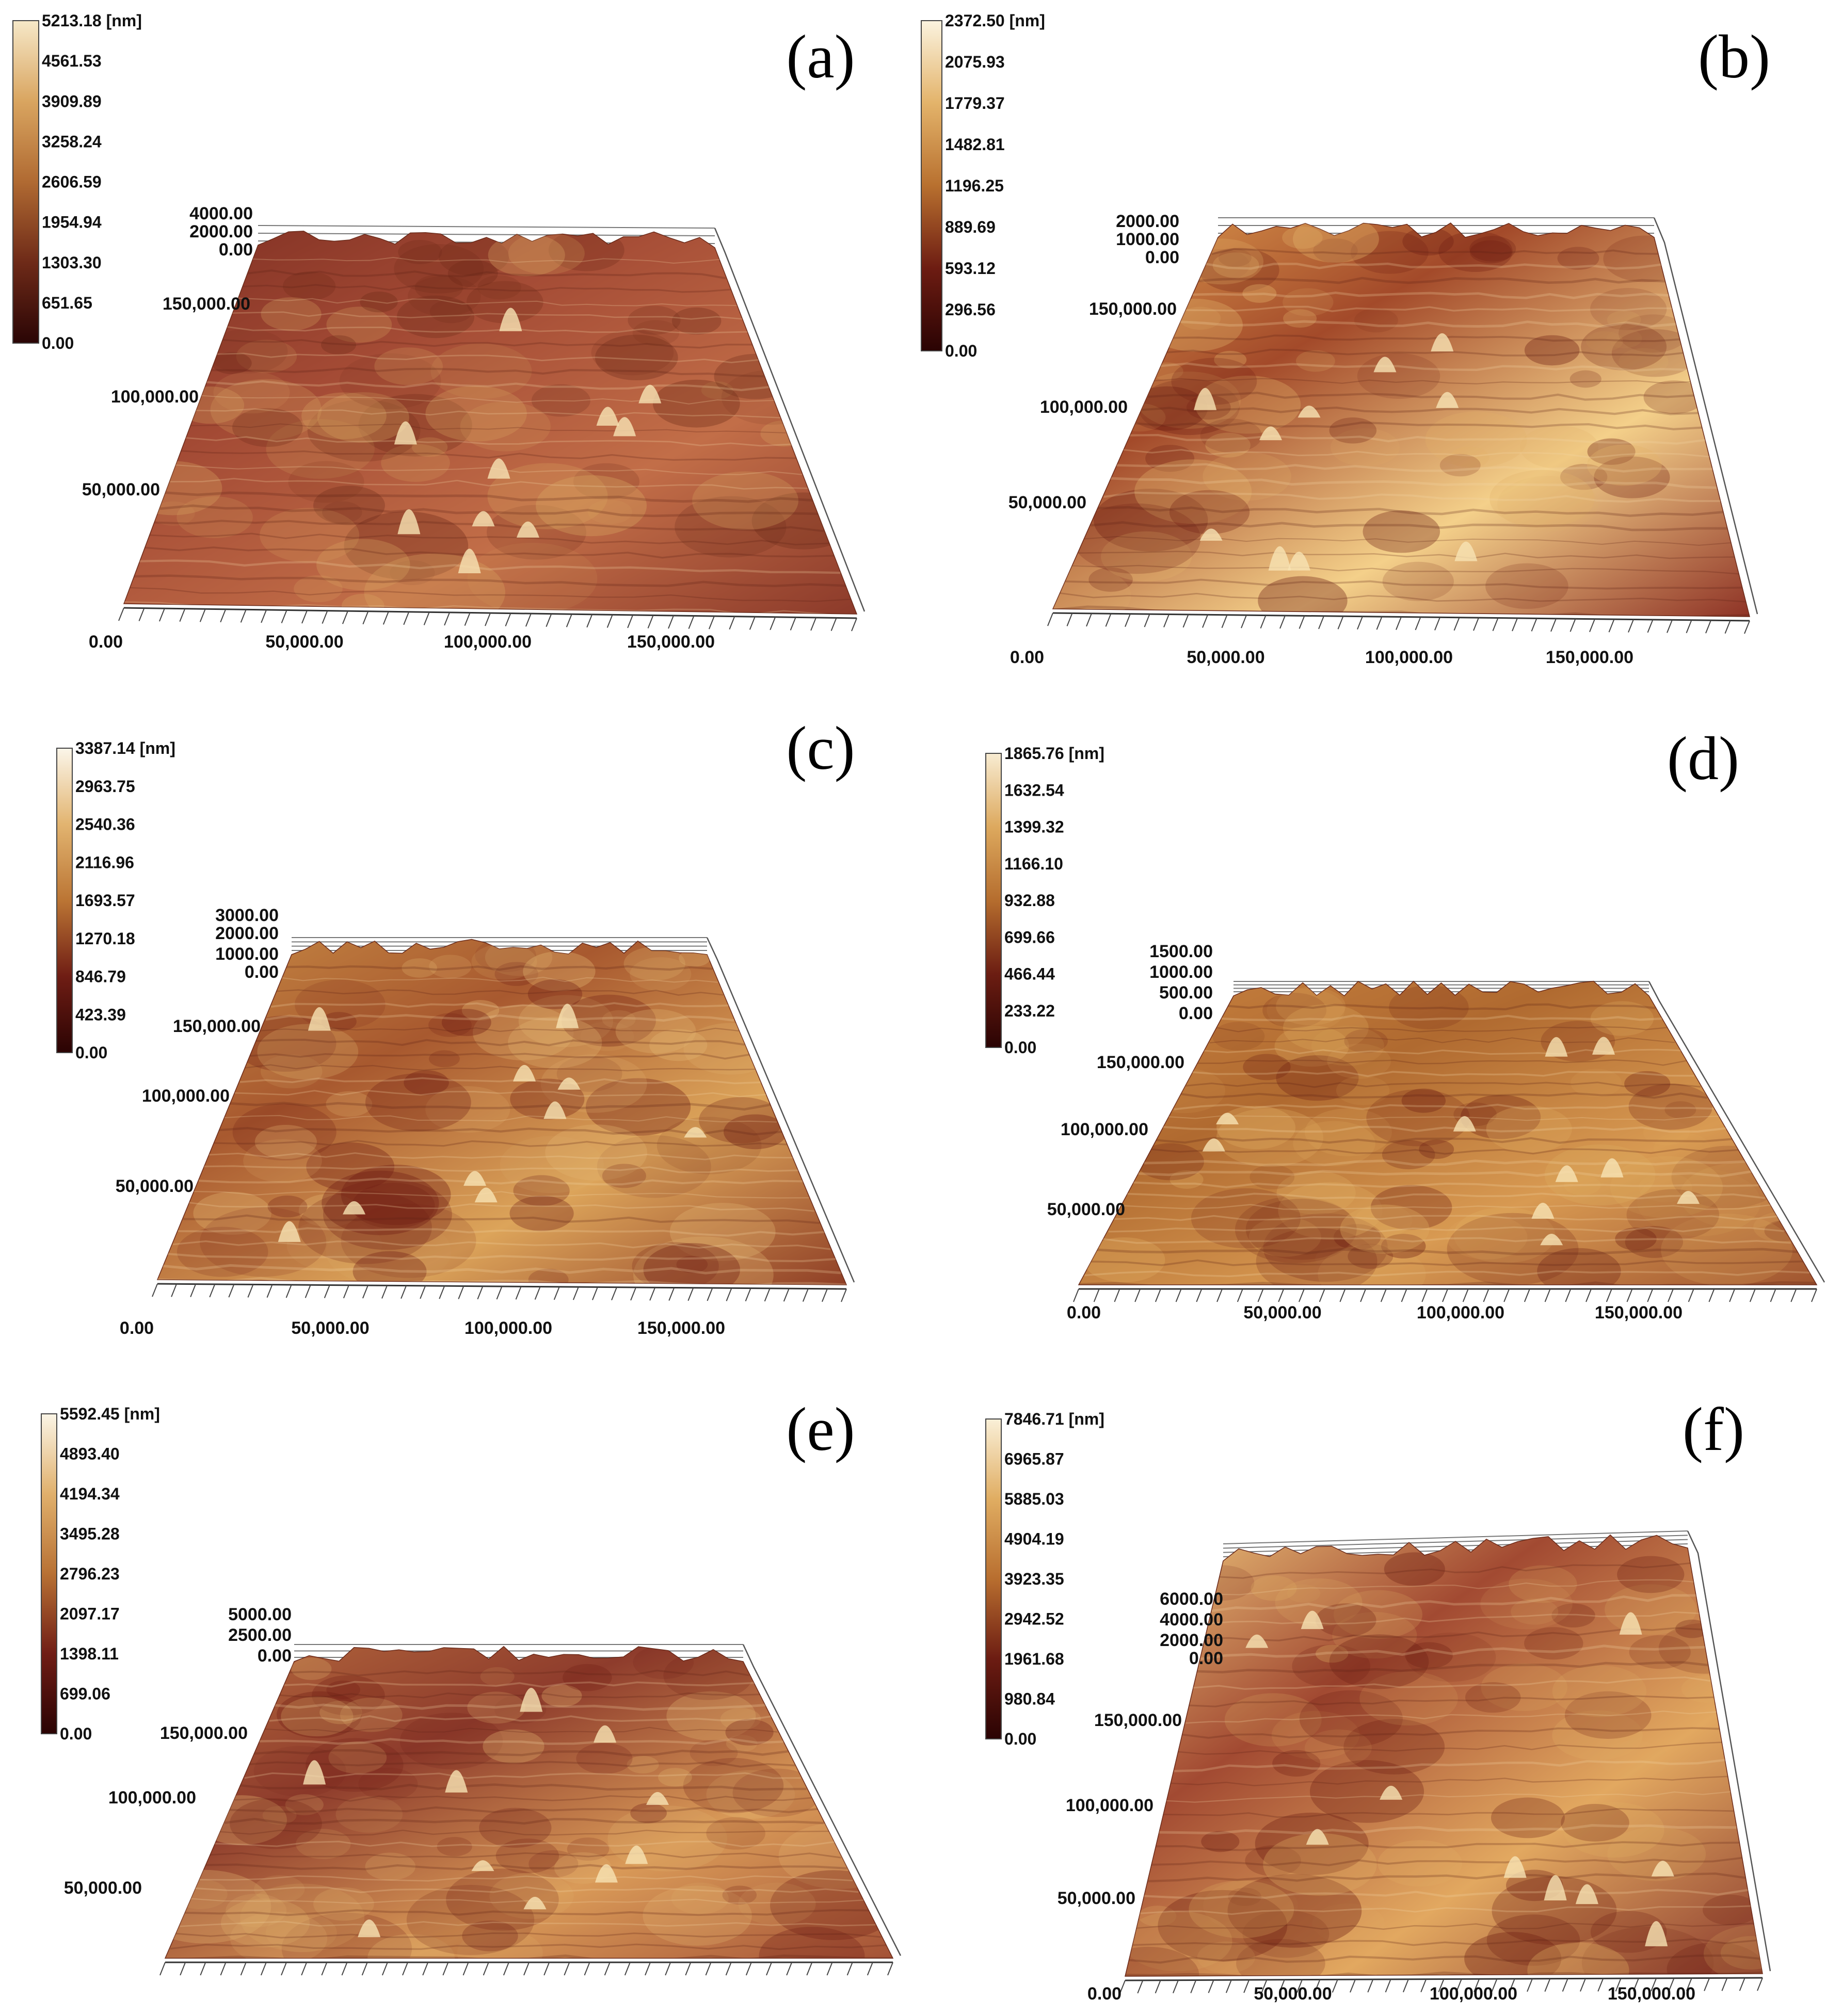  What do you see at coordinates (1703, 758) in the screenshot?
I see `panel-label: (d)` at bounding box center [1703, 758].